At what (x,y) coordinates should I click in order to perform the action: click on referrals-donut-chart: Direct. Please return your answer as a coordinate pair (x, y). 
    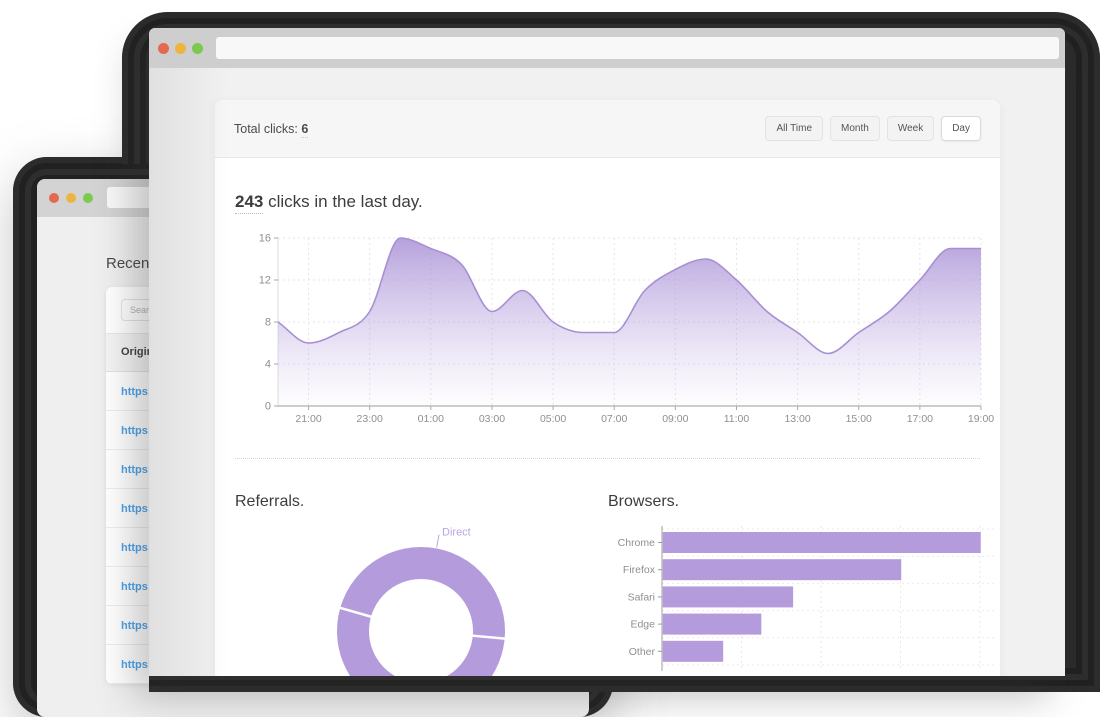
    Looking at the image, I should click on (422, 601).